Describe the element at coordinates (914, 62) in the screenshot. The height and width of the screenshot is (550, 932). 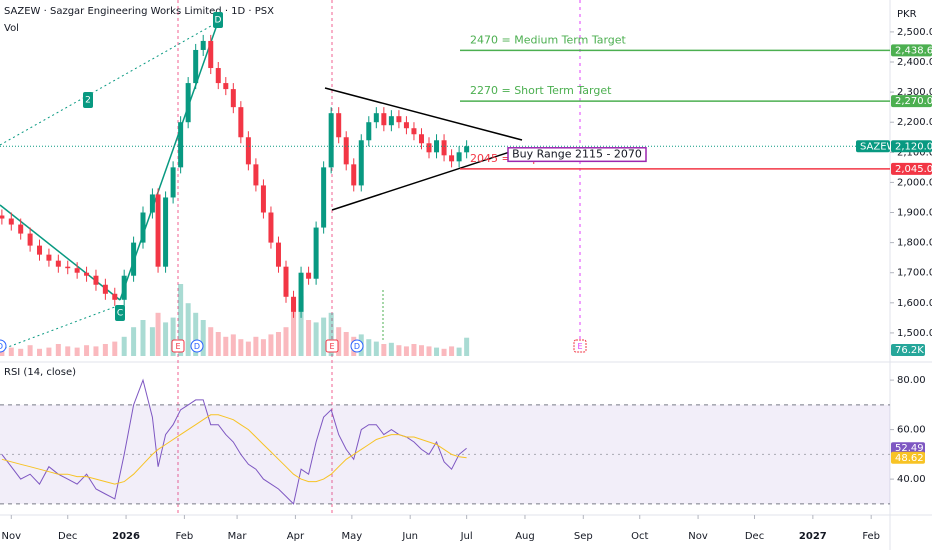
I see `y-tick-label: 2,400.00` at that location.